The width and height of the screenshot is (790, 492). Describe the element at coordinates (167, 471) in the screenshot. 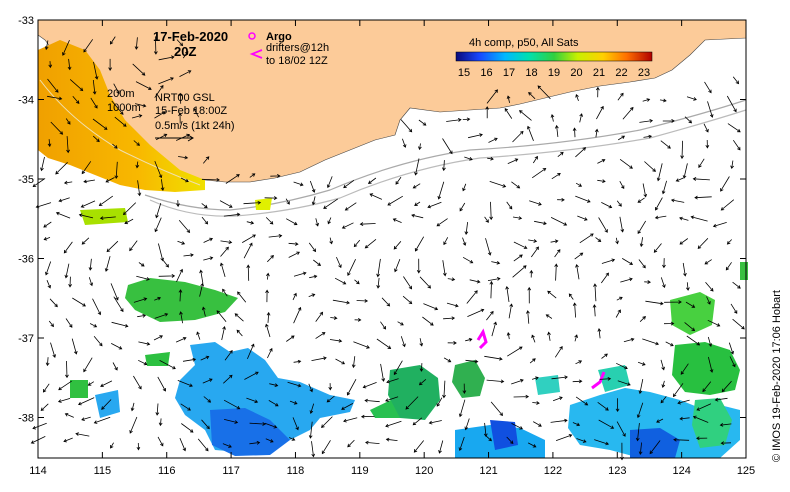

I see `x-tick-label: 116` at that location.